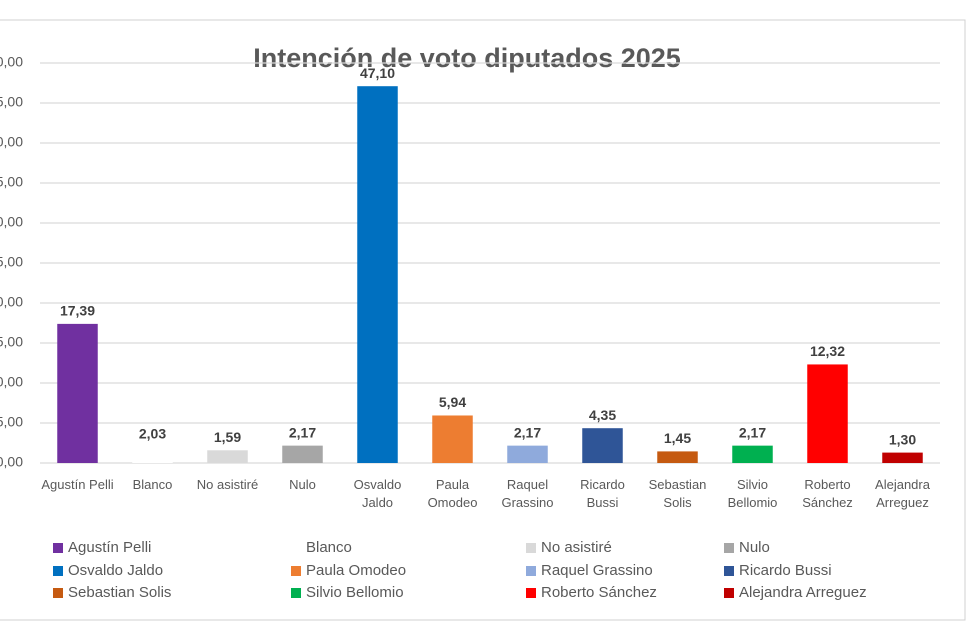 The image size is (980, 640). I want to click on x-tick-label: Paula Omodeo, so click(452, 493).